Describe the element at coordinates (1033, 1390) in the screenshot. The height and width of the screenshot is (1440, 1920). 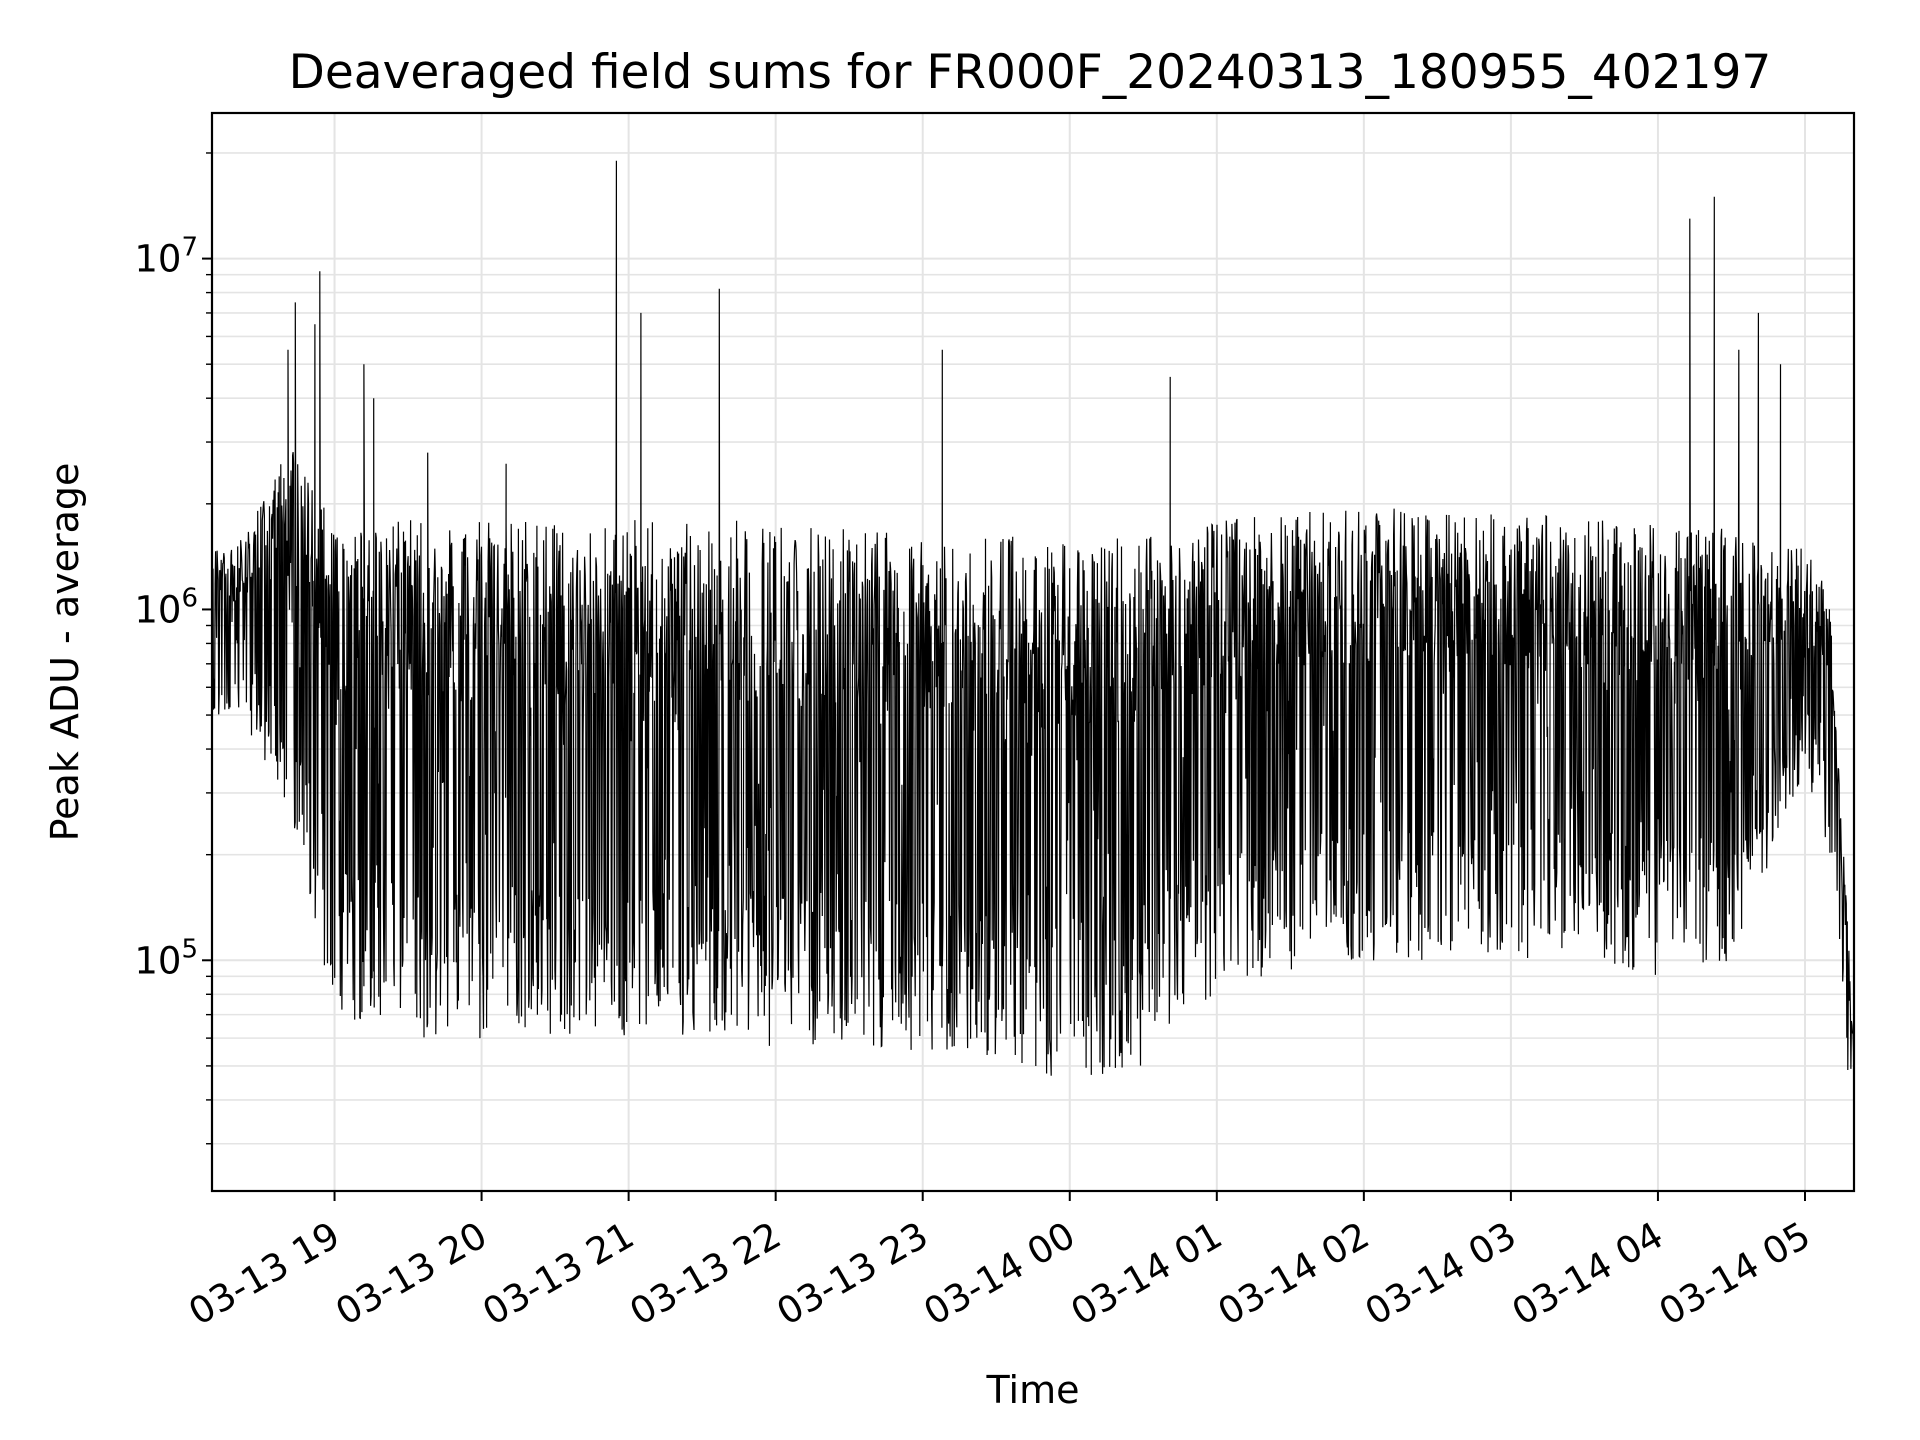
I see `x-axis-label: Time` at that location.